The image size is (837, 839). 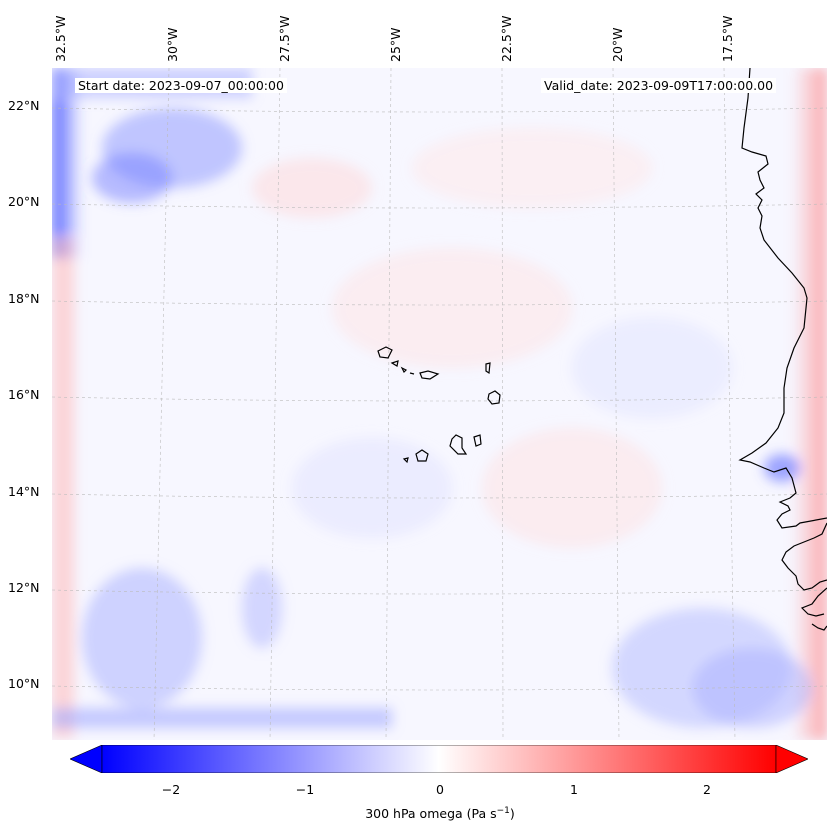 I want to click on lon-label-22-5w: 22.5°W, so click(x=506, y=38).